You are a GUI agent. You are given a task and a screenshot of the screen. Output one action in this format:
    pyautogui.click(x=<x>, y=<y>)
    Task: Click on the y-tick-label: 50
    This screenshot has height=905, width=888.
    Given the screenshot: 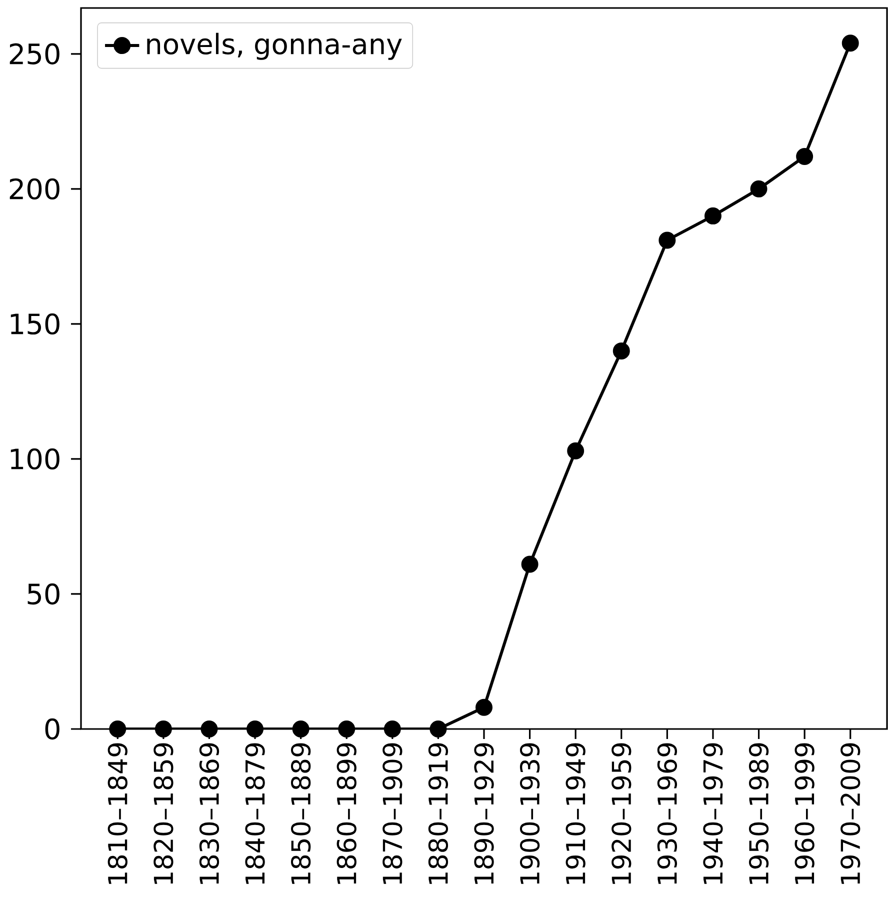 What is the action you would take?
    pyautogui.click(x=44, y=594)
    